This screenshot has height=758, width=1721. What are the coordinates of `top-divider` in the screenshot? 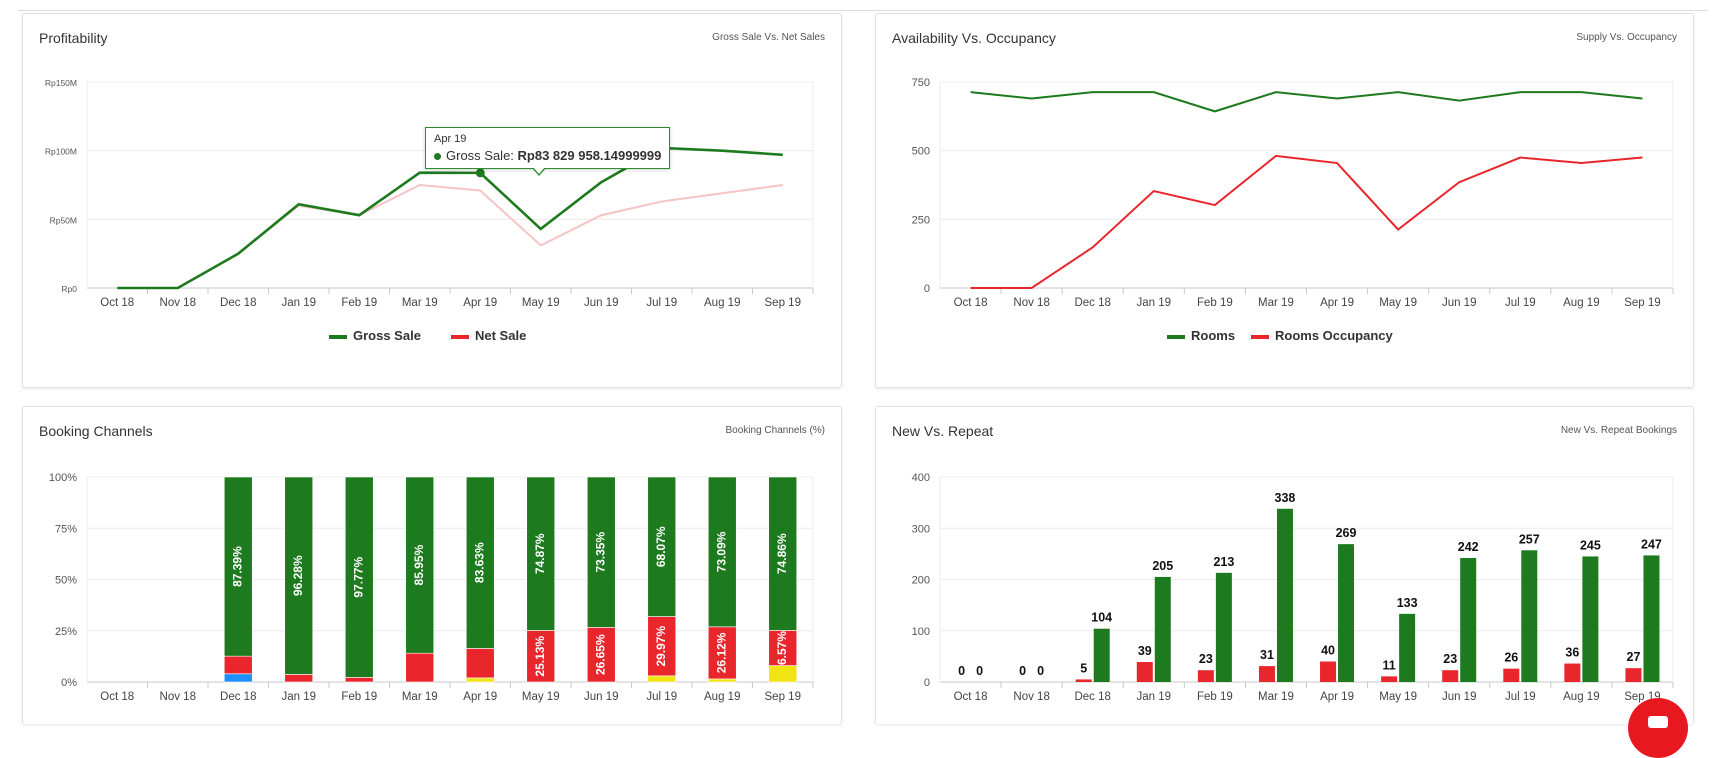 It's located at (863, 10).